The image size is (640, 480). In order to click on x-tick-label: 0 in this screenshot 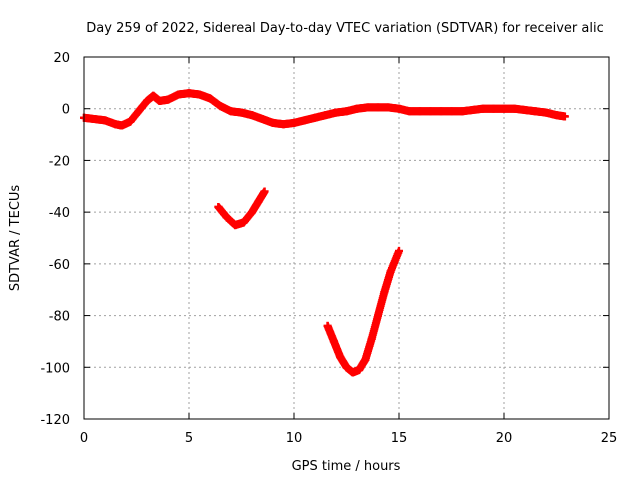, I will do `click(84, 438)`.